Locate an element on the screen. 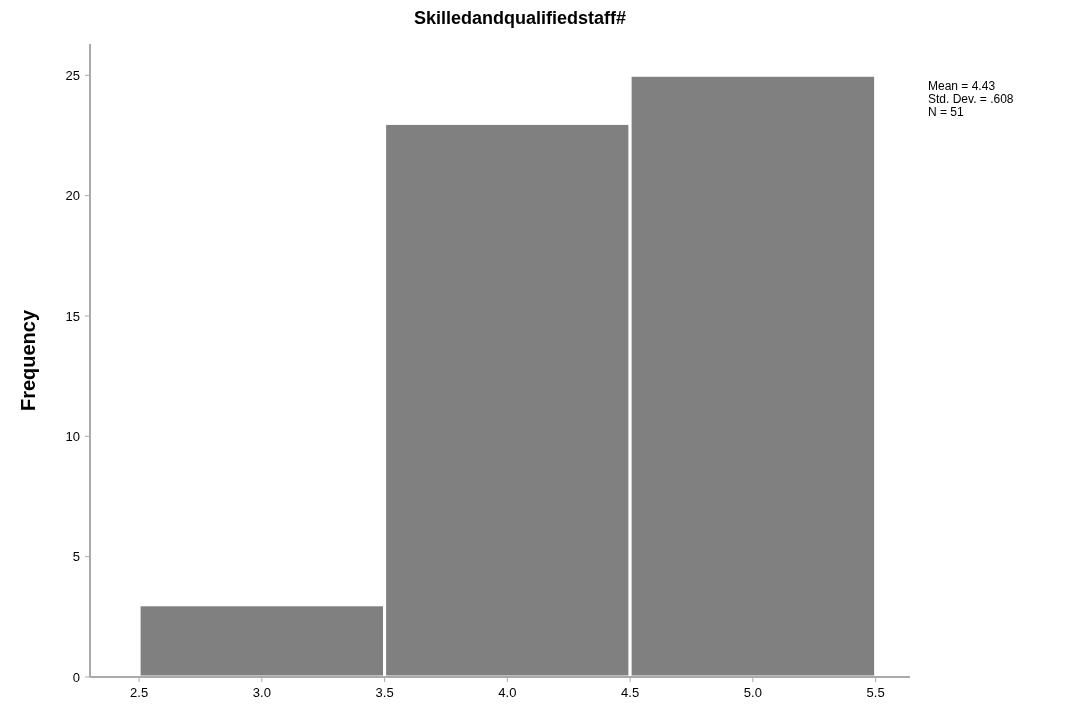 Image resolution: width=1069 pixels, height=709 pixels. x-tick-label: 4.0 is located at coordinates (507, 692).